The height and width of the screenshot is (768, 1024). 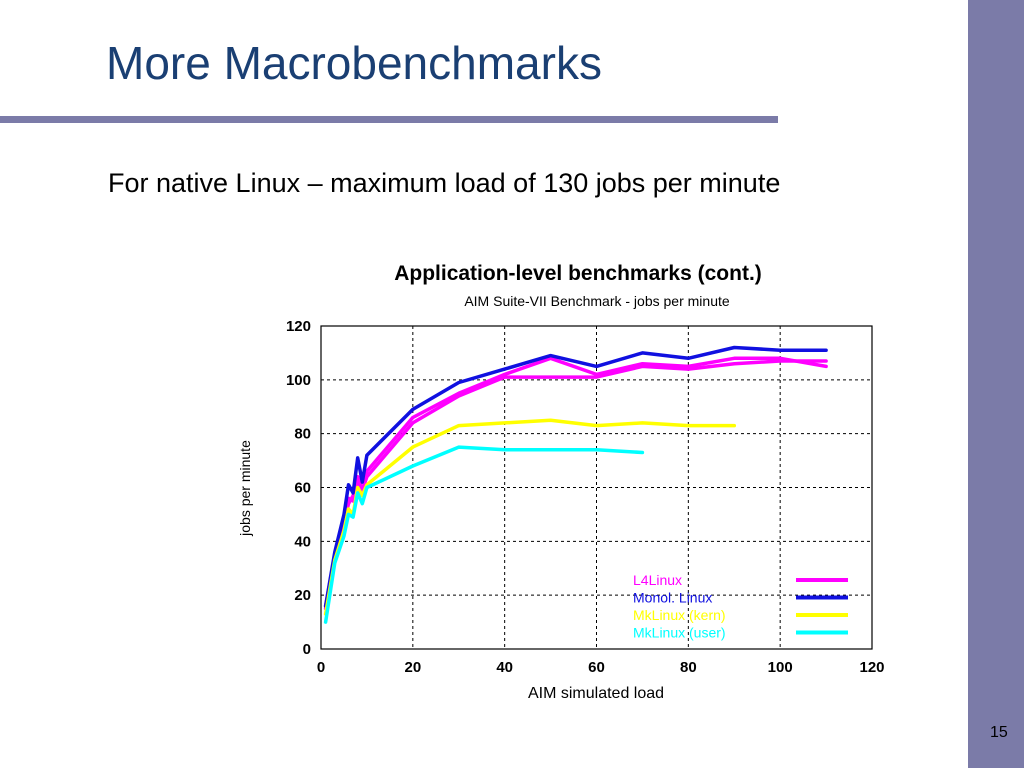 What do you see at coordinates (672, 598) in the screenshot?
I see `legend-label: Monol. Linux` at bounding box center [672, 598].